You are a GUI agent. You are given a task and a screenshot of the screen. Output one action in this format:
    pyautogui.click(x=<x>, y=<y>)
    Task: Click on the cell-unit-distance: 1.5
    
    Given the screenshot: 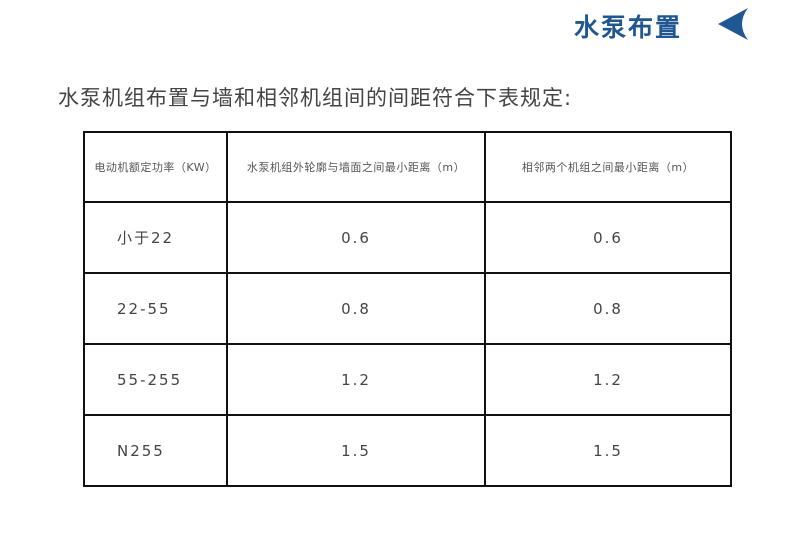 What is the action you would take?
    pyautogui.click(x=608, y=450)
    